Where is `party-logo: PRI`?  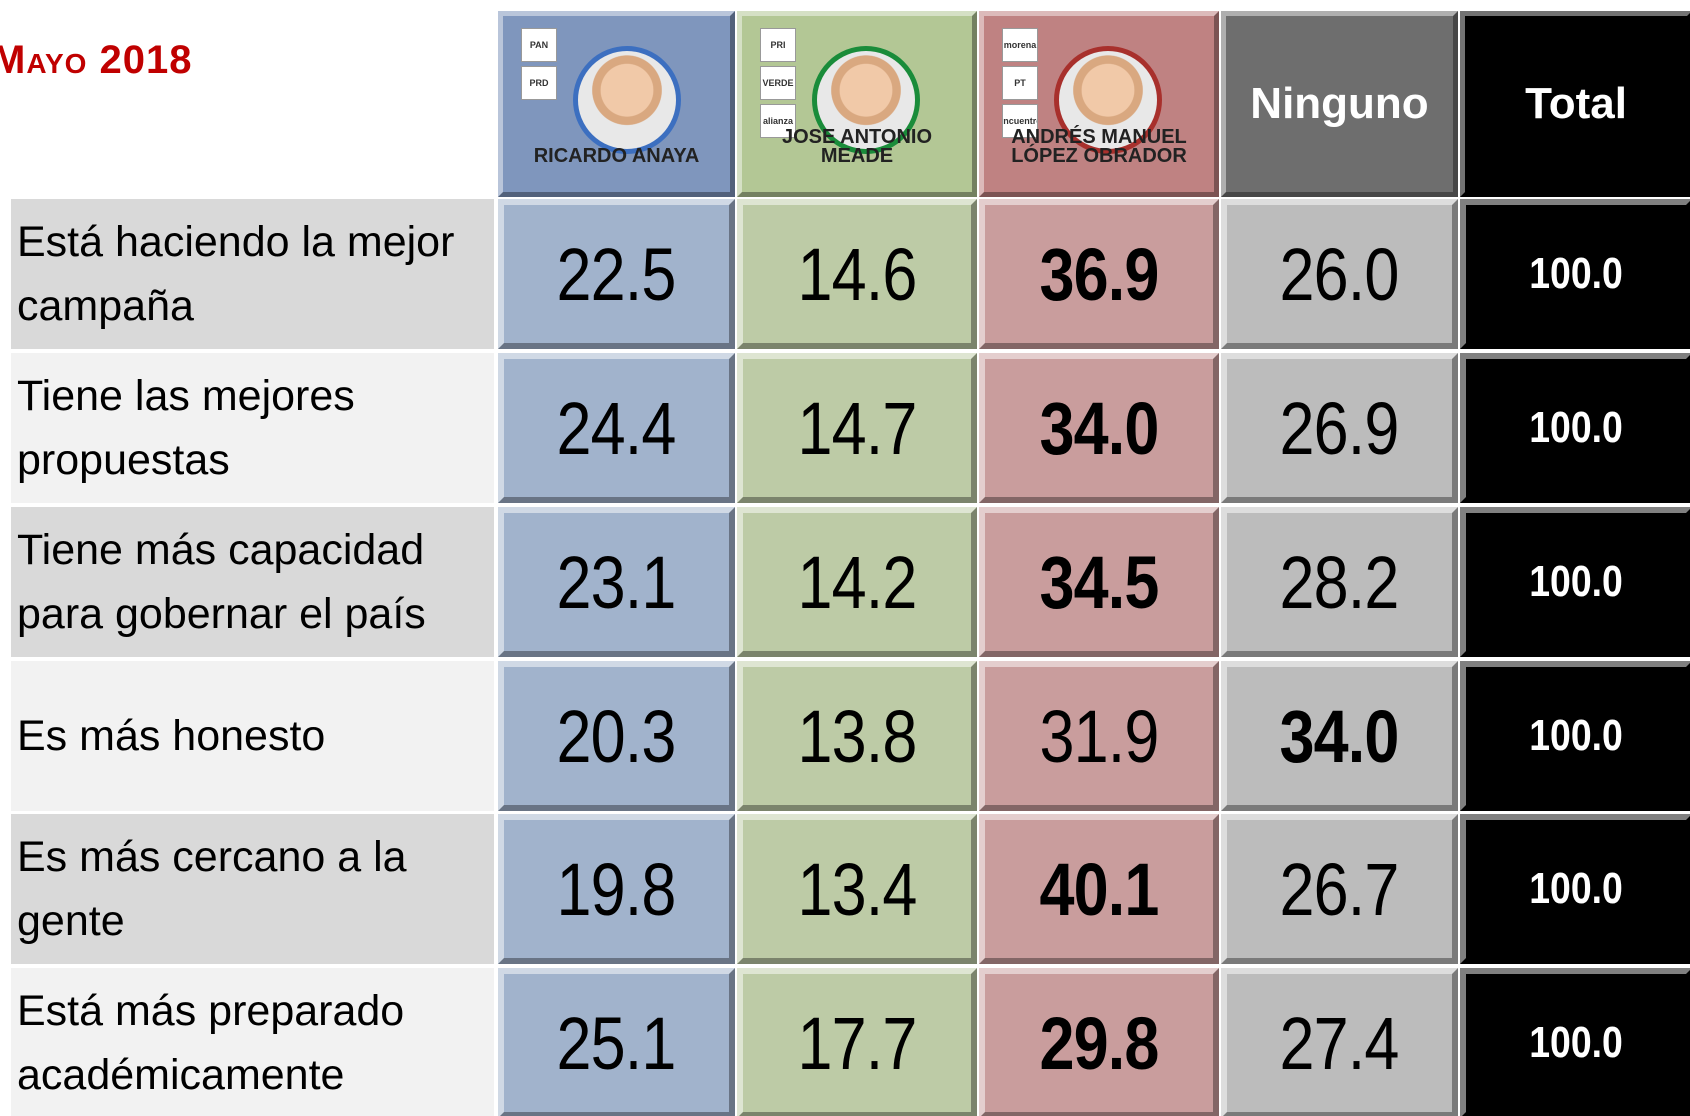
party-logo: PRI is located at coordinates (778, 45).